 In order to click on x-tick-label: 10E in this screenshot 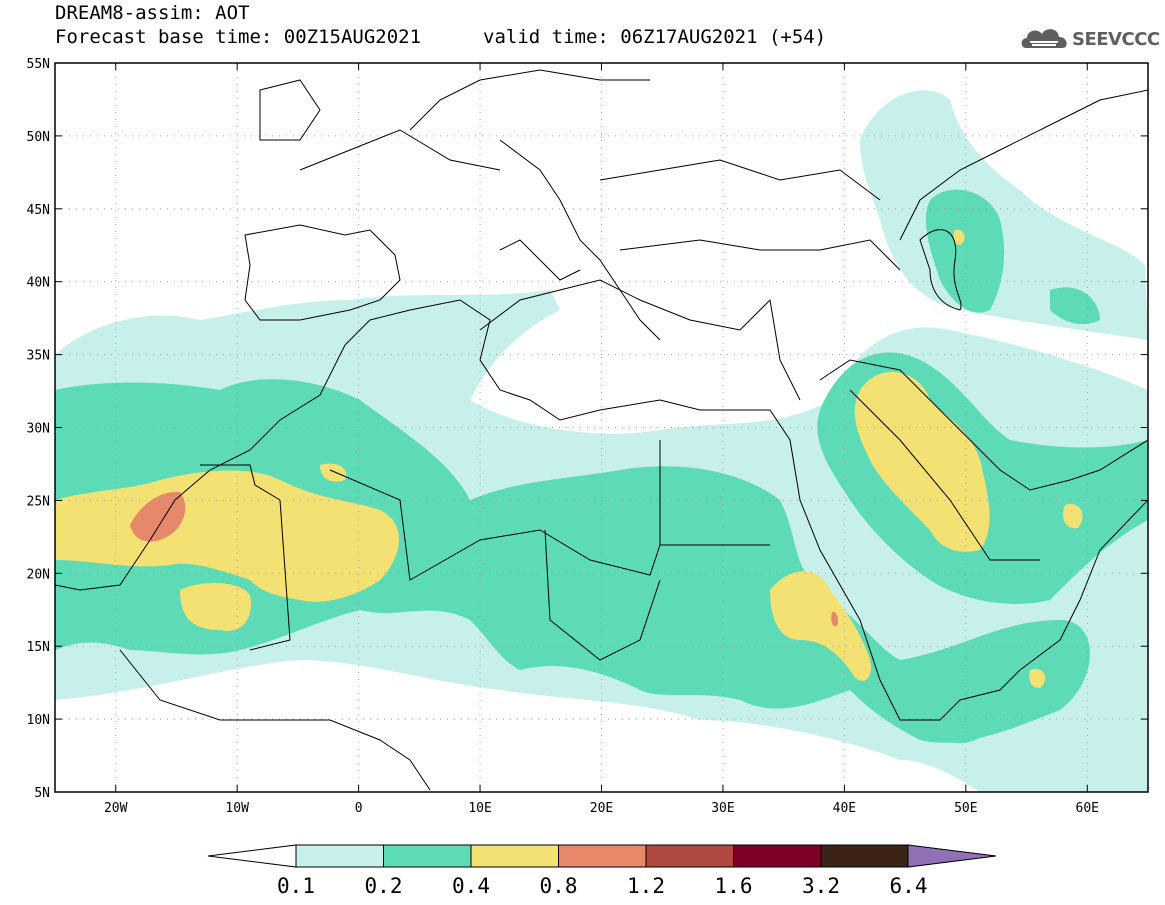, I will do `click(479, 808)`.